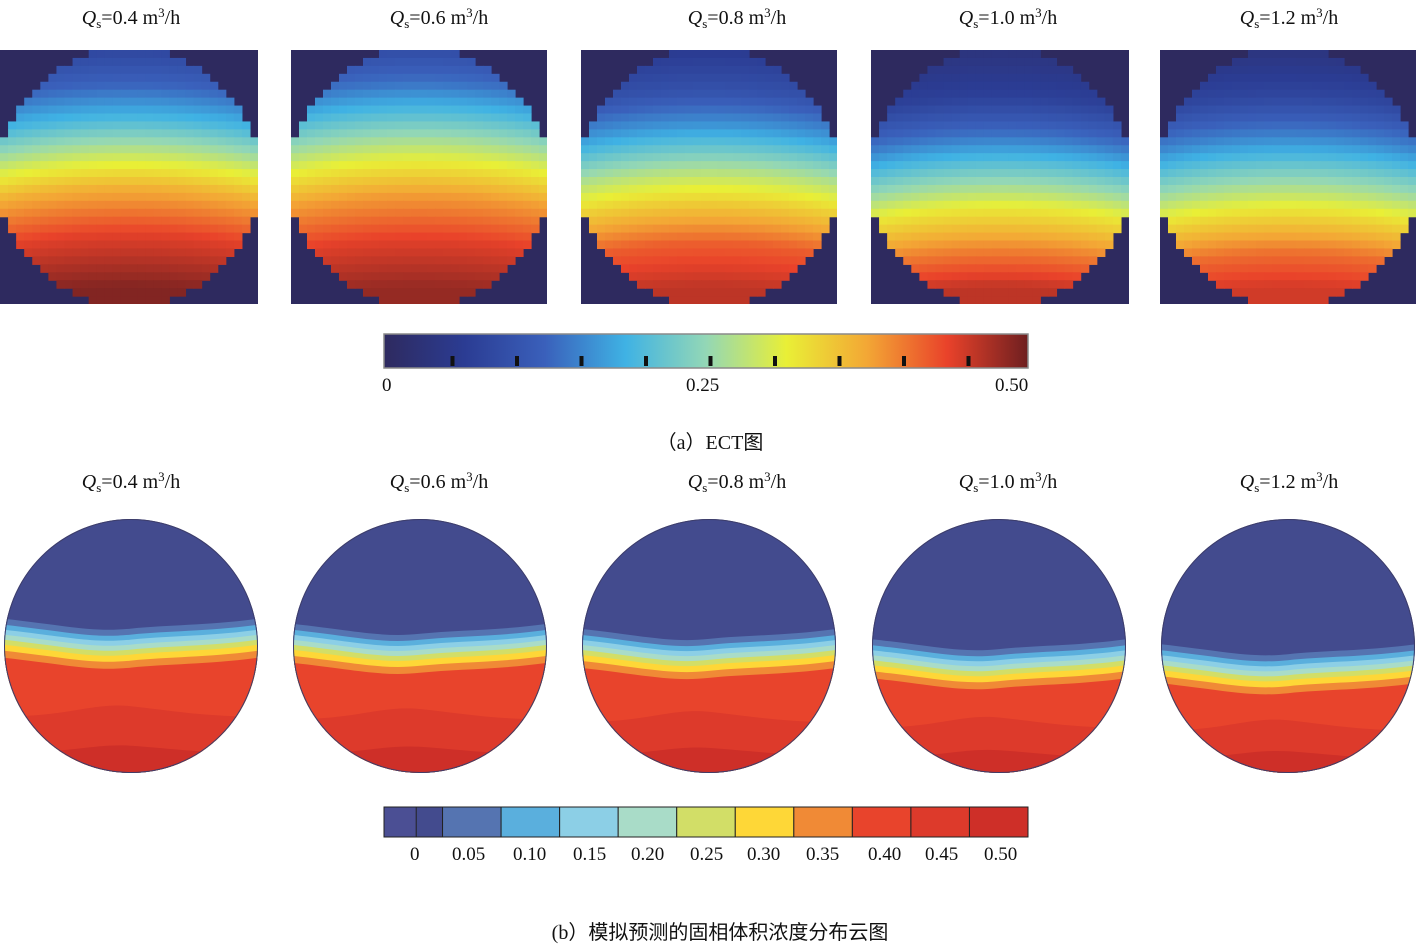  What do you see at coordinates (1001, 854) in the screenshot?
I see `sim-colorbar-label: 0.50` at bounding box center [1001, 854].